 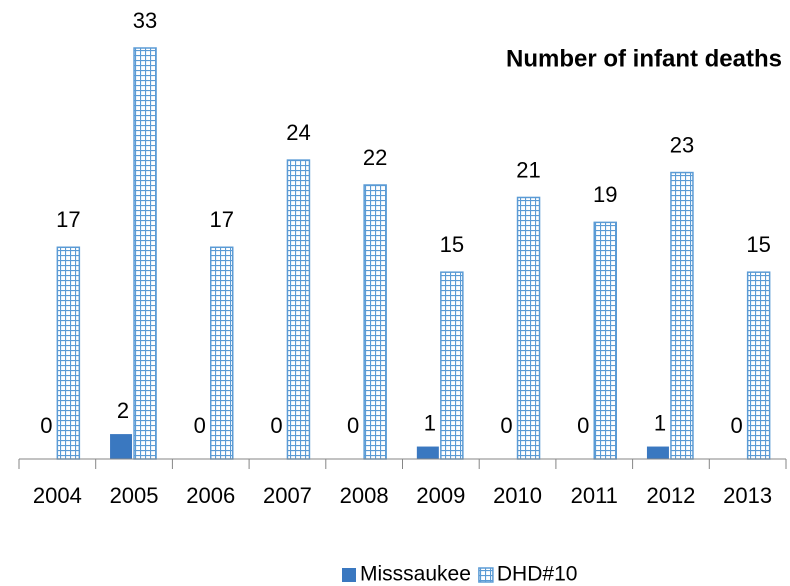 I want to click on x-tick-label: 2010, so click(x=517, y=495).